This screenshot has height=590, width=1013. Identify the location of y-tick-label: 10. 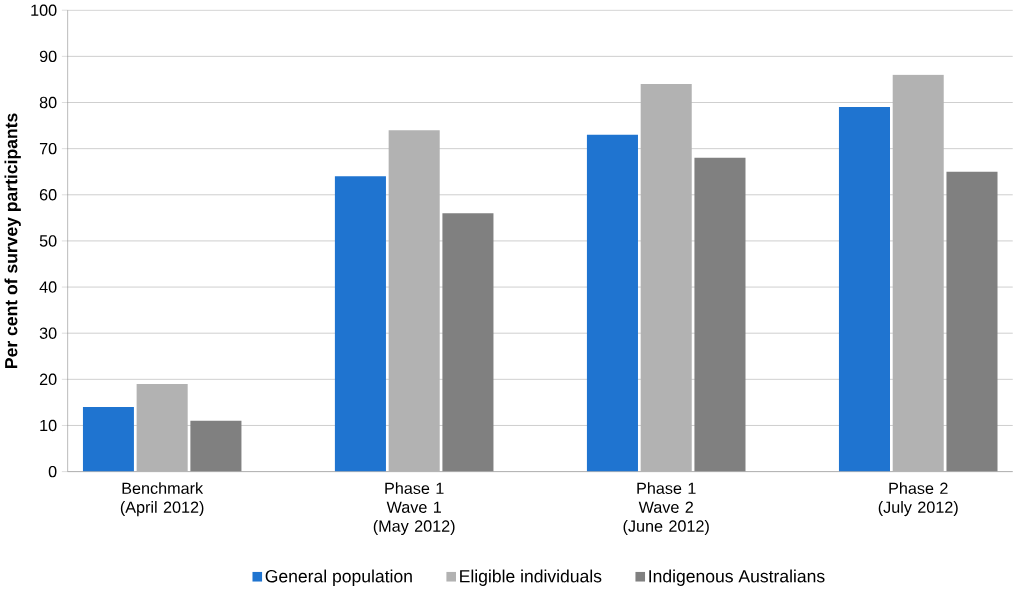
(48, 425).